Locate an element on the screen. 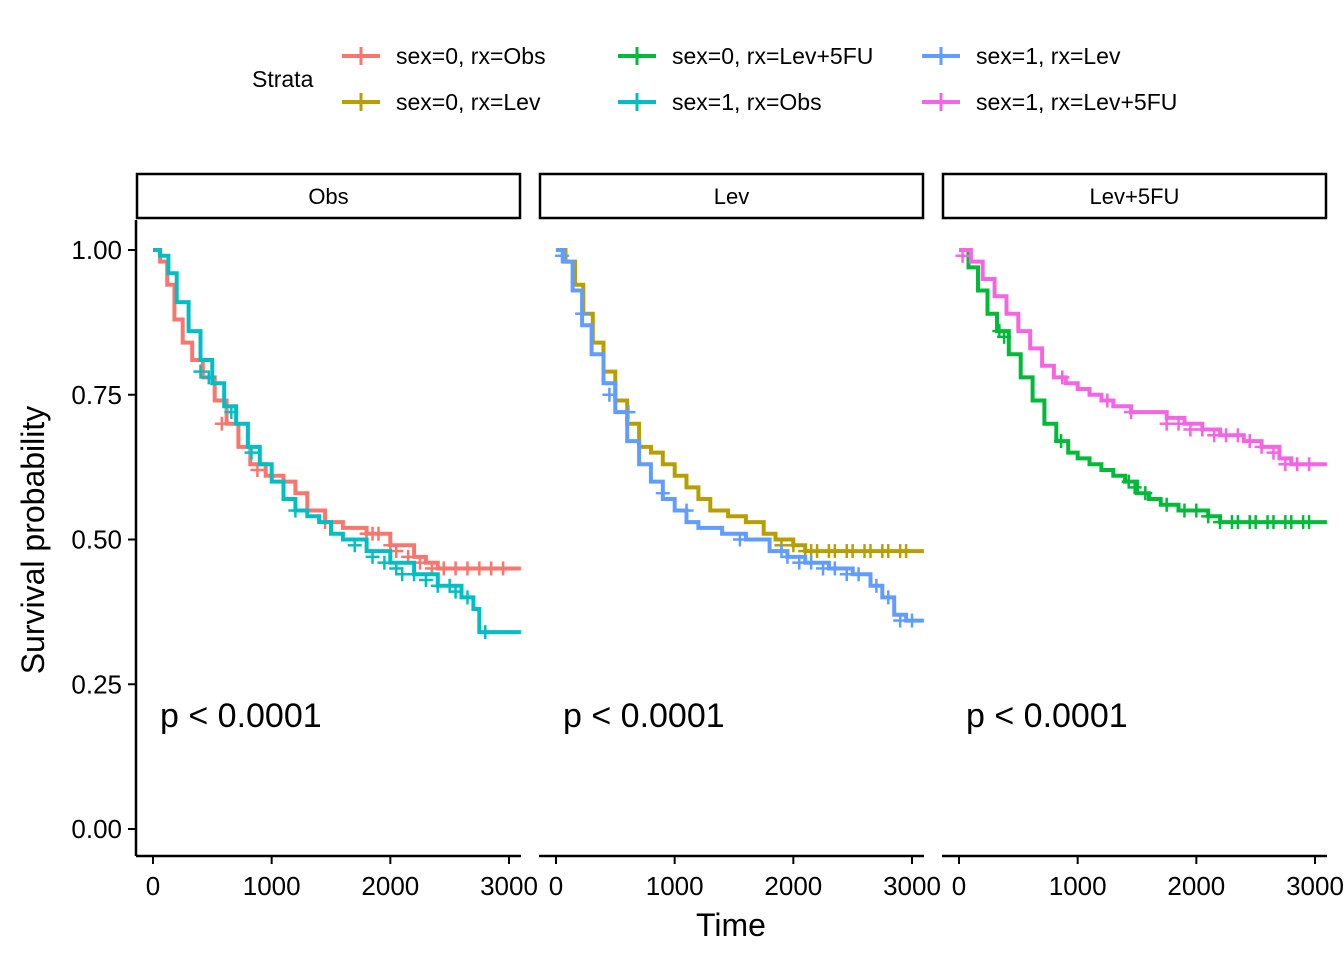 Image resolution: width=1344 pixels, height=960 pixels. legend-item: sex=1, rx=Lev+5FU is located at coordinates (1049, 102).